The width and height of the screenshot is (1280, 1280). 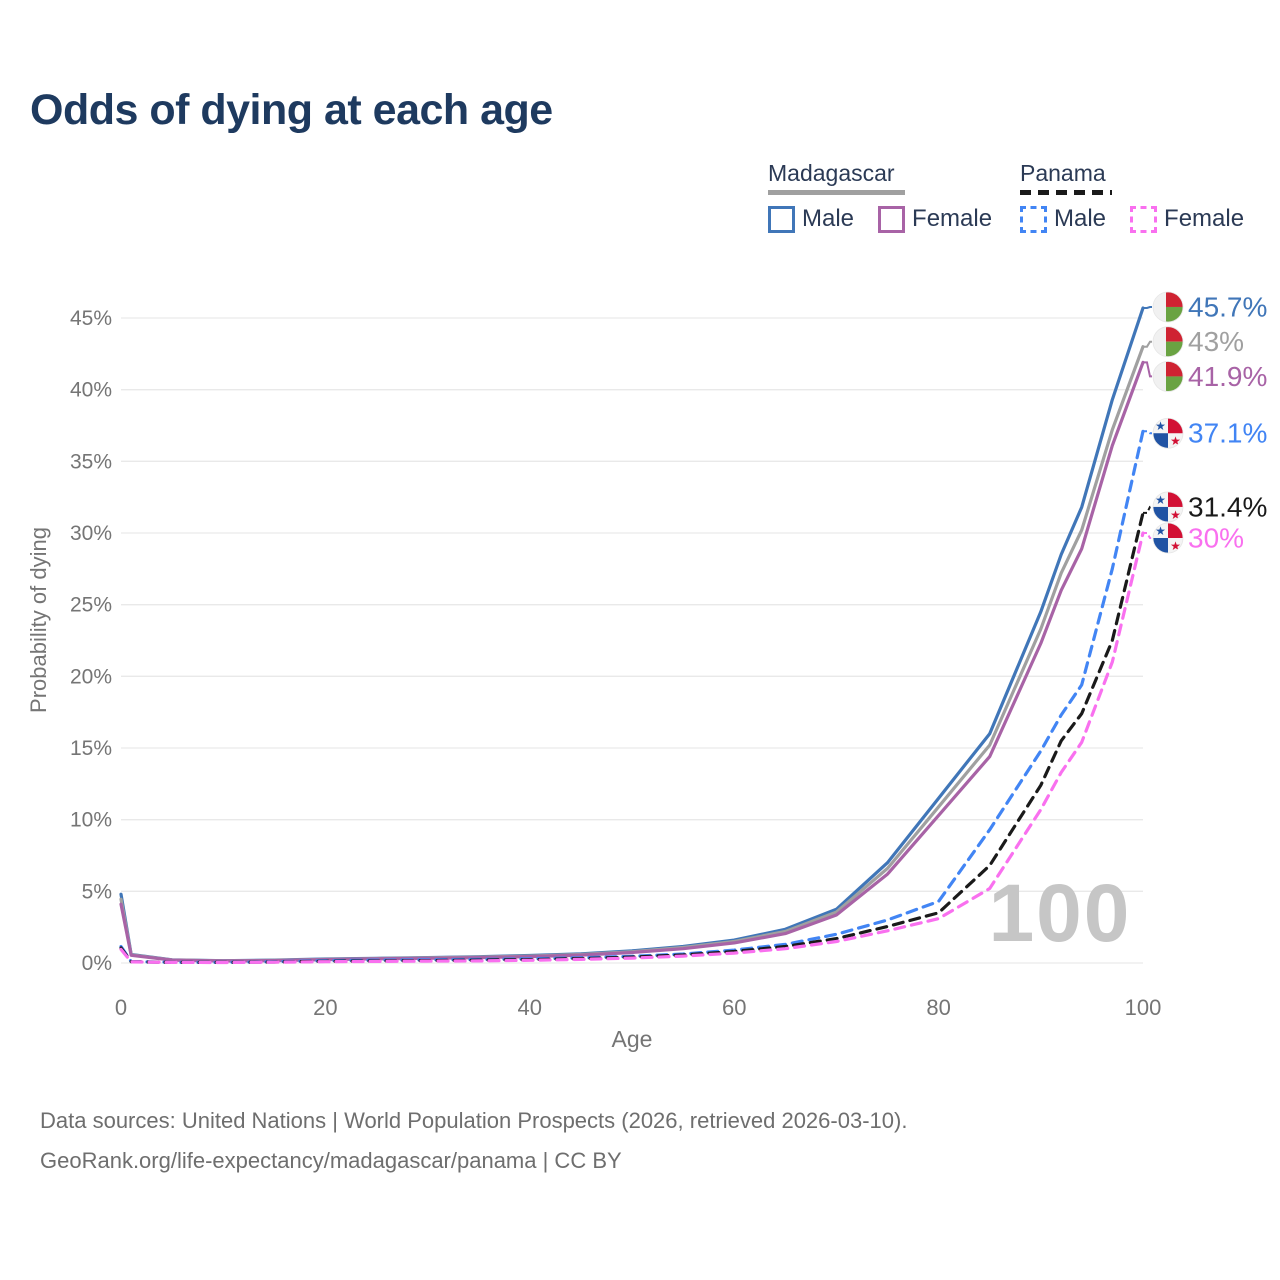 I want to click on legend-underline-madagascar, so click(x=836, y=192).